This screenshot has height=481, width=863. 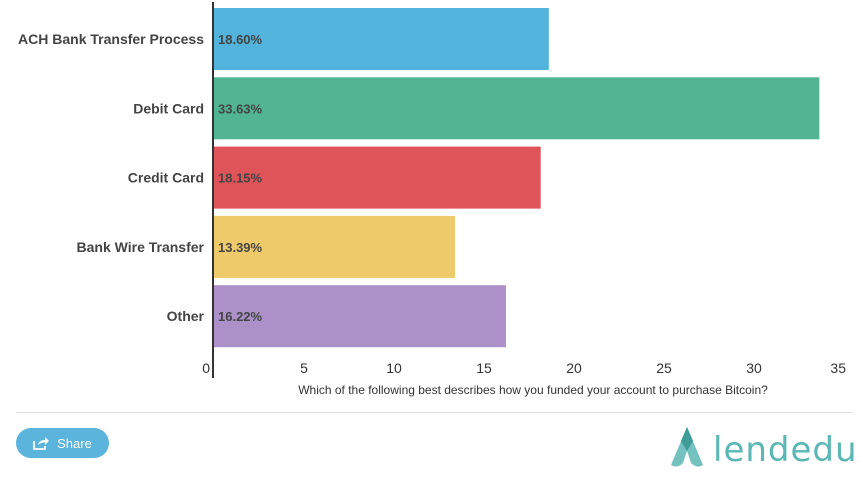 I want to click on logo-text: lendedu, so click(x=785, y=450).